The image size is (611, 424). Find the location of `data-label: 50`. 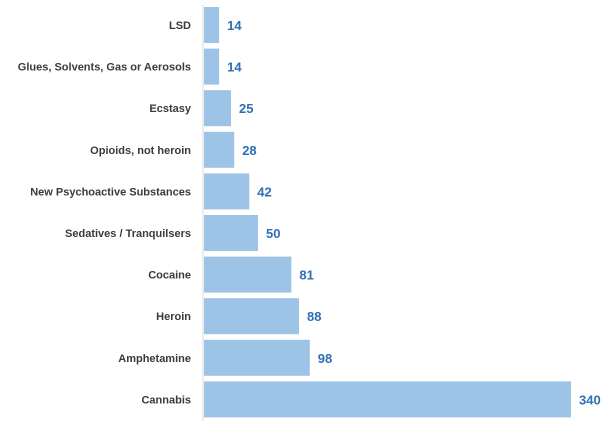

data-label: 50 is located at coordinates (273, 233).